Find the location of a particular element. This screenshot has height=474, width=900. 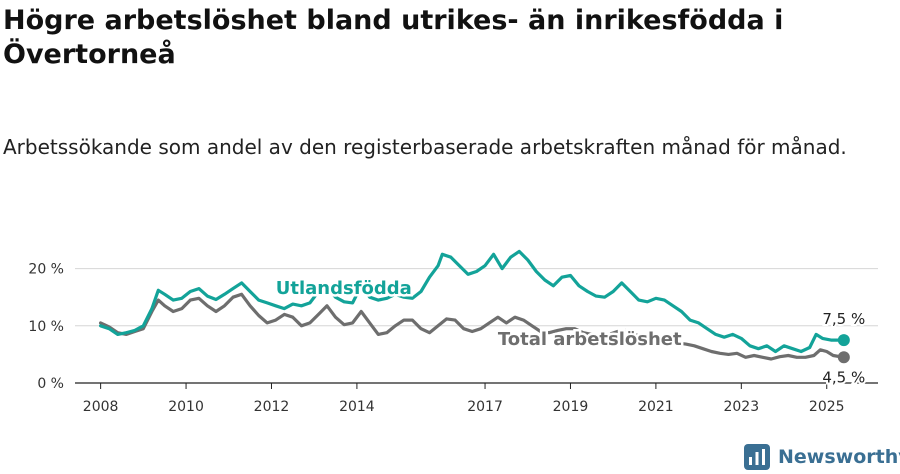

y-tick-label: 10 % is located at coordinates (46, 327).